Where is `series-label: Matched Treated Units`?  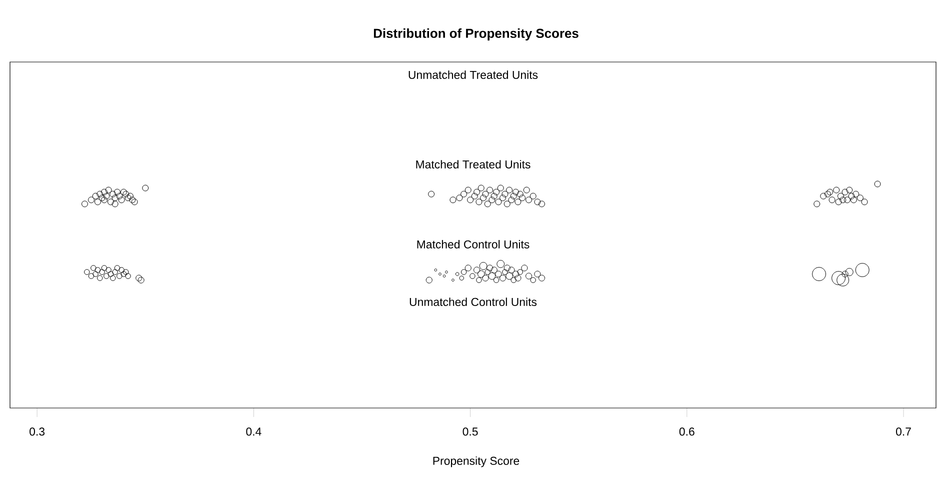 series-label: Matched Treated Units is located at coordinates (473, 164).